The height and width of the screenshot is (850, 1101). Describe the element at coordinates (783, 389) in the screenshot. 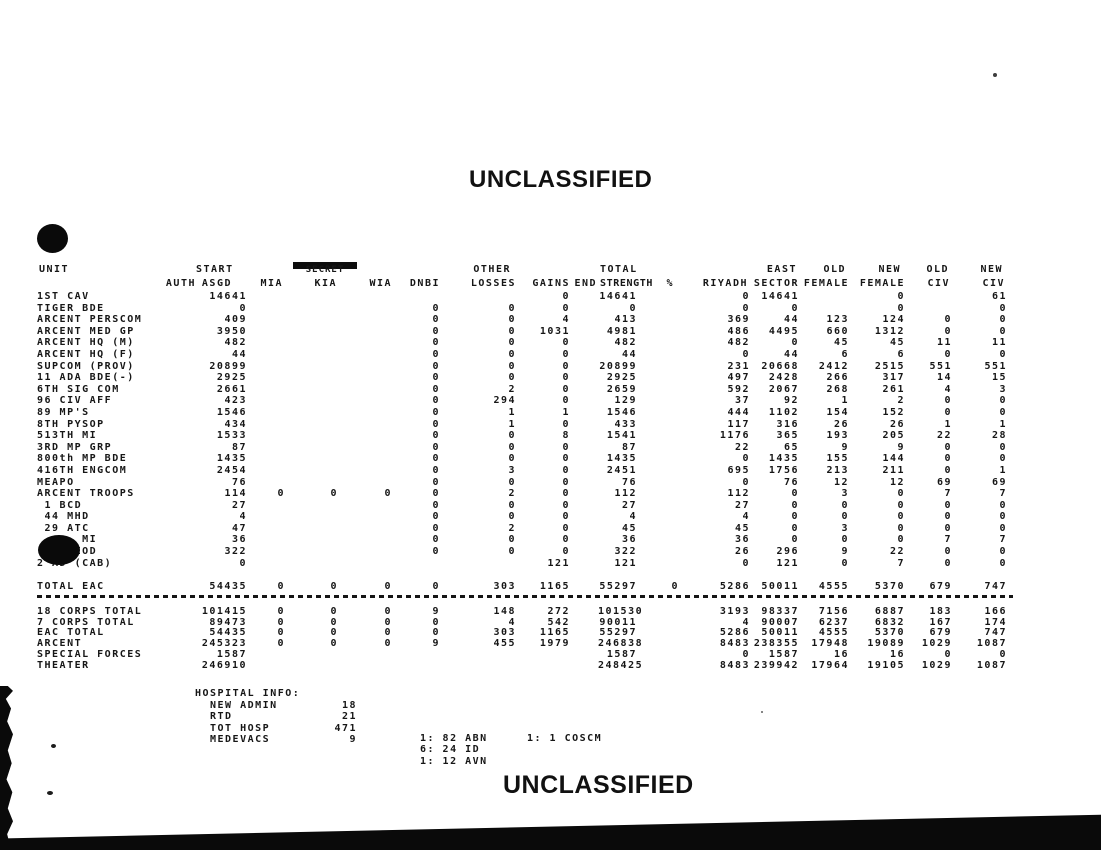

I see `cell-east-sector: 2067` at that location.